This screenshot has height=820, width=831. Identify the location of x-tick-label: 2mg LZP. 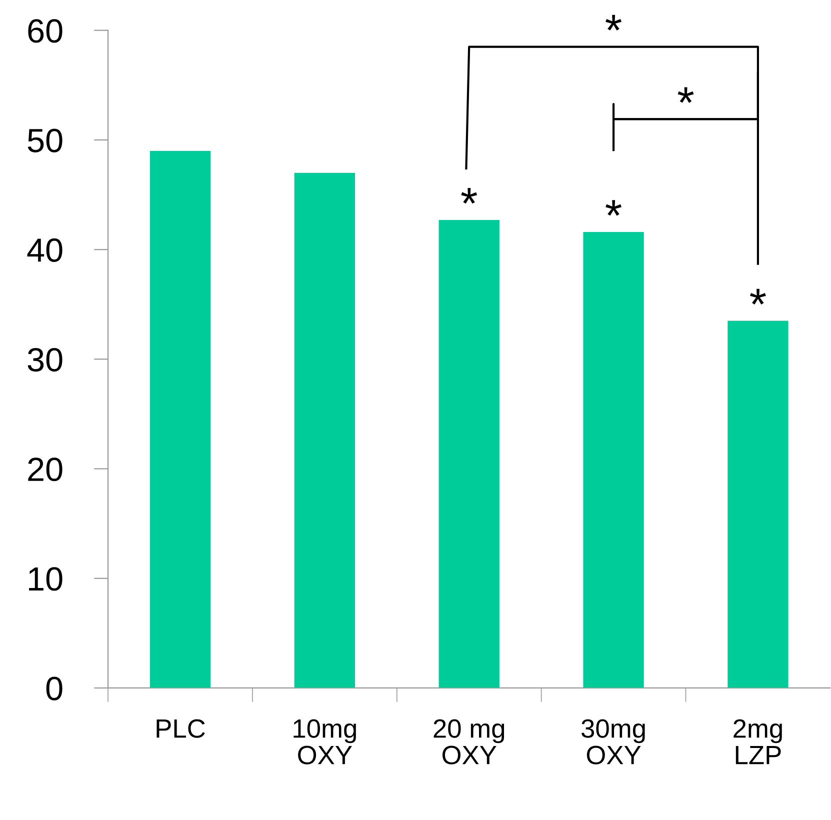
(758, 741).